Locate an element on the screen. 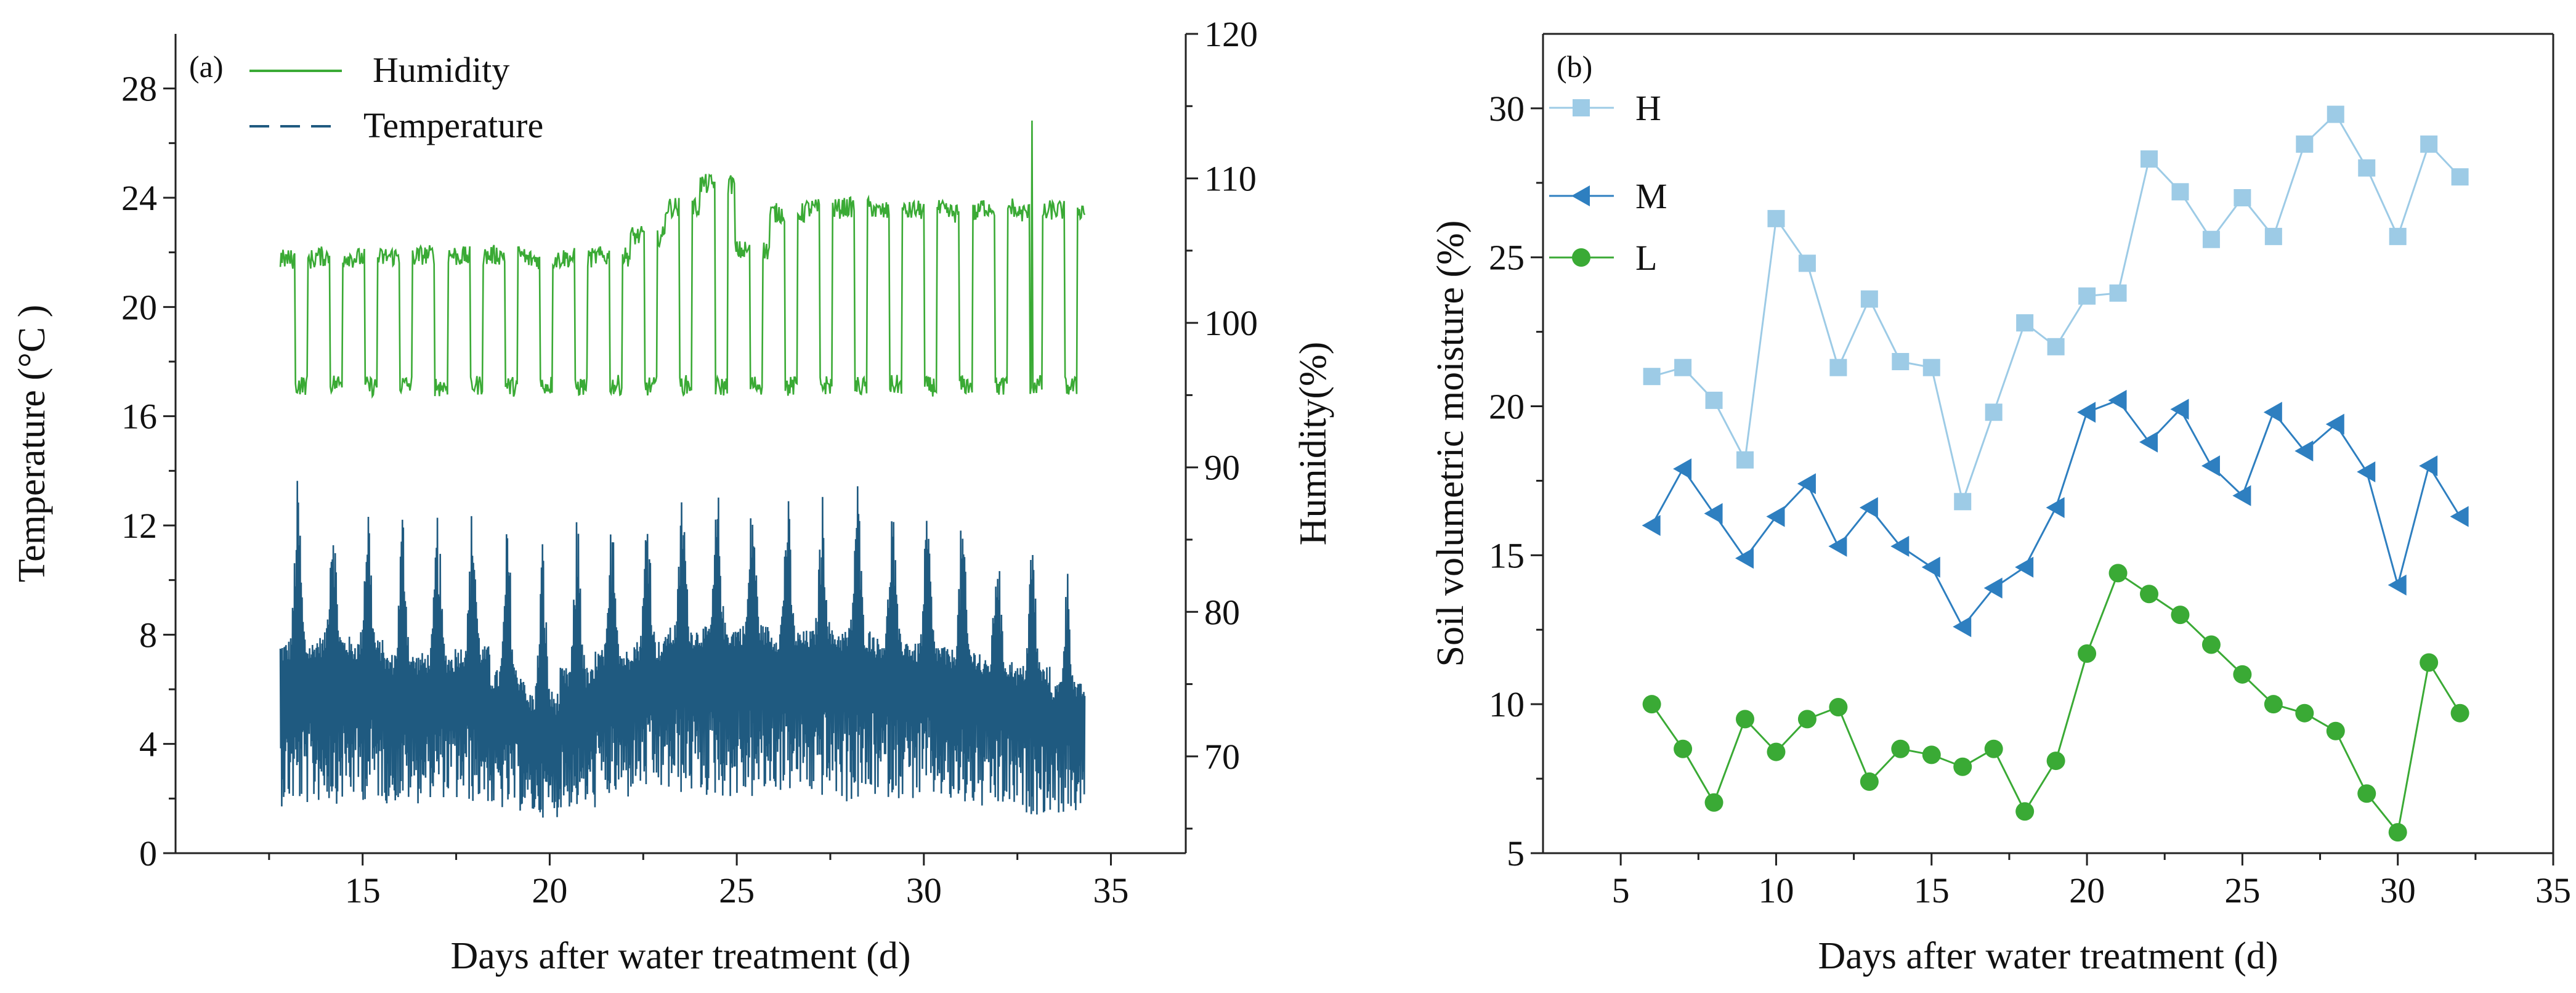 This screenshot has height=993, width=2576. series-l is located at coordinates (2055, 703).